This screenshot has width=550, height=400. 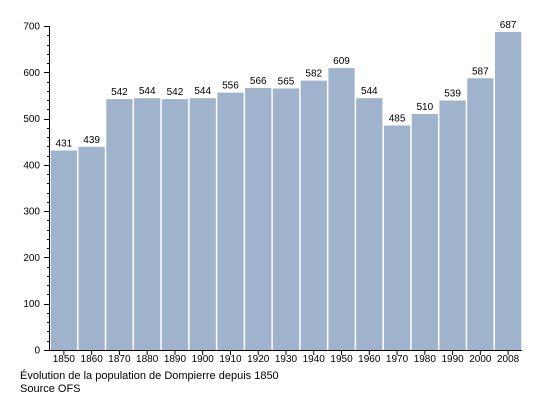 I want to click on data-label-1940: 582, so click(x=313, y=74).